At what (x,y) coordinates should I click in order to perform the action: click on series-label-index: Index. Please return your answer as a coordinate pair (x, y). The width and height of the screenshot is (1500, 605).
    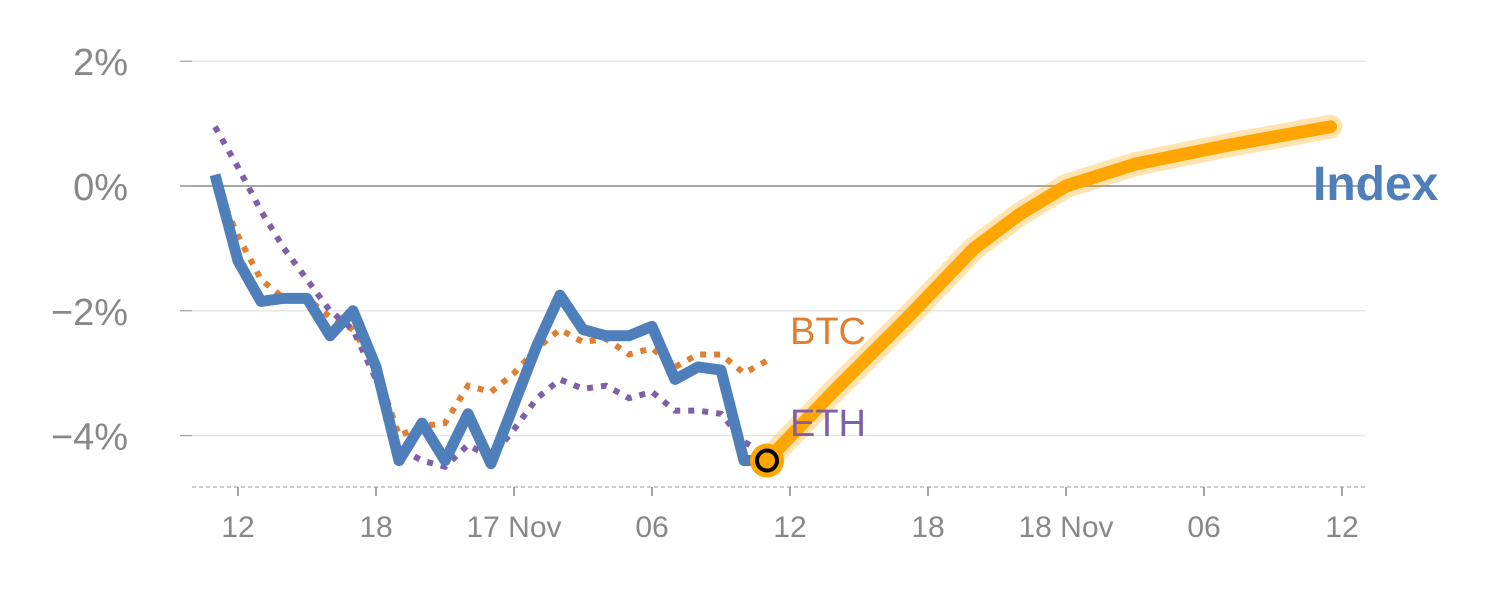
    Looking at the image, I should click on (1376, 184).